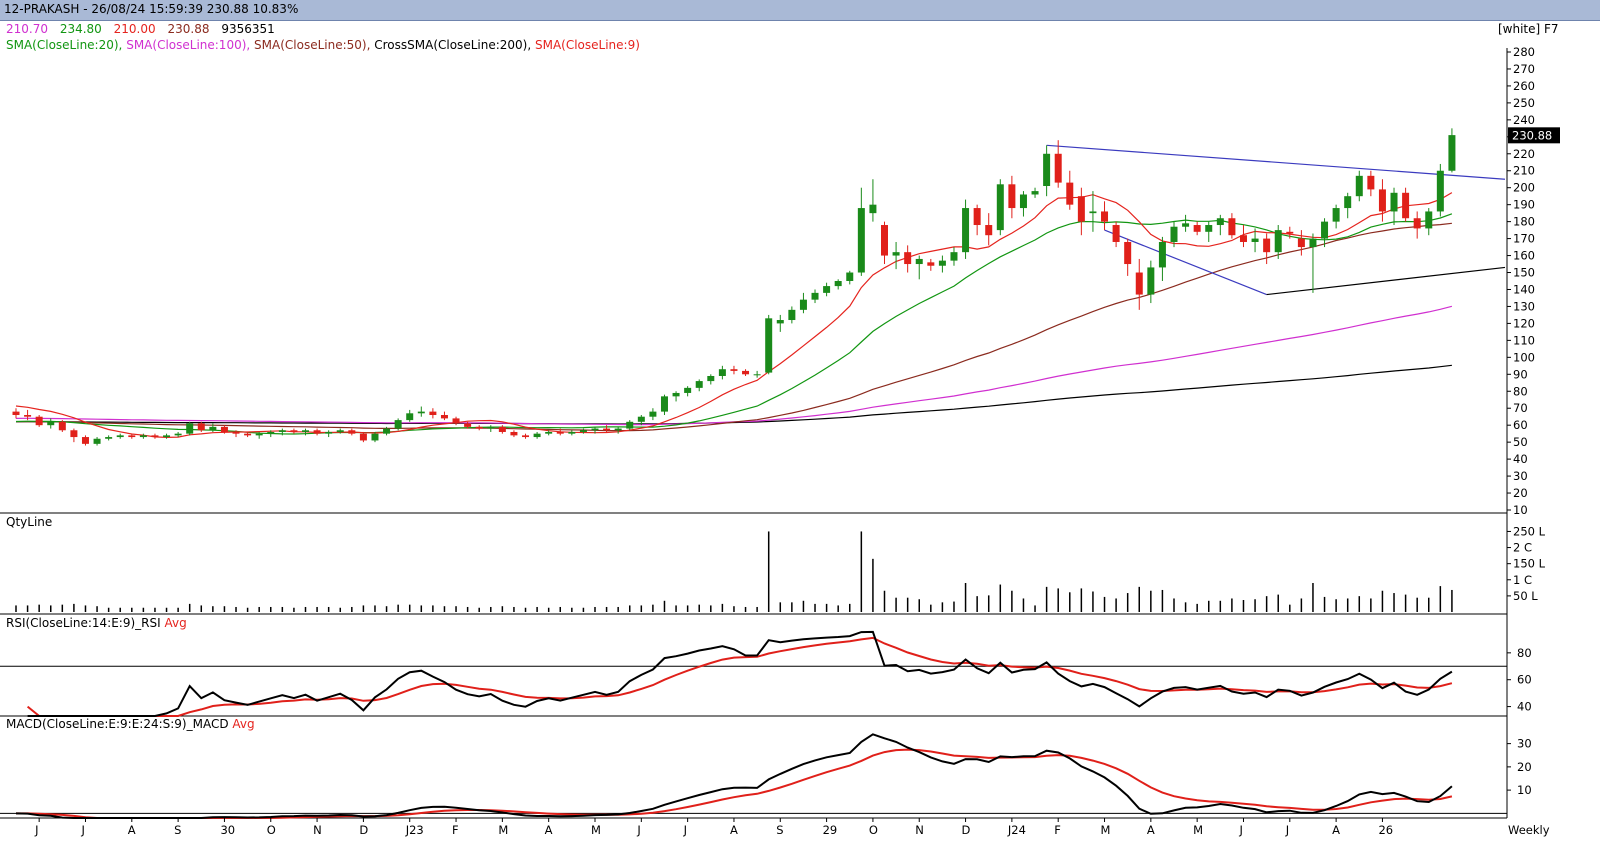 The width and height of the screenshot is (1600, 852). I want to click on price-tick-label: 120, so click(1524, 323).